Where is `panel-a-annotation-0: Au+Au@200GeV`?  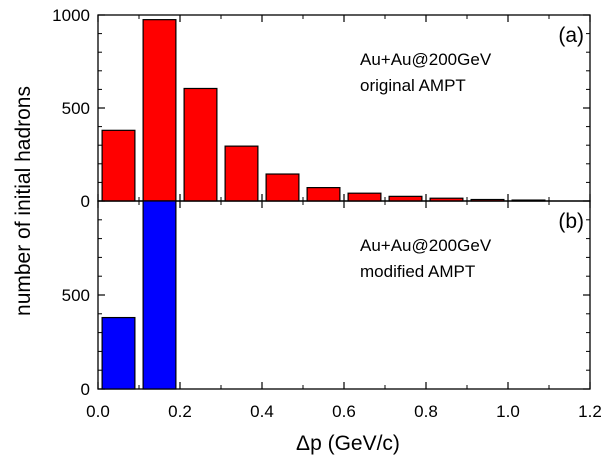 panel-a-annotation-0: Au+Au@200GeV is located at coordinates (426, 59).